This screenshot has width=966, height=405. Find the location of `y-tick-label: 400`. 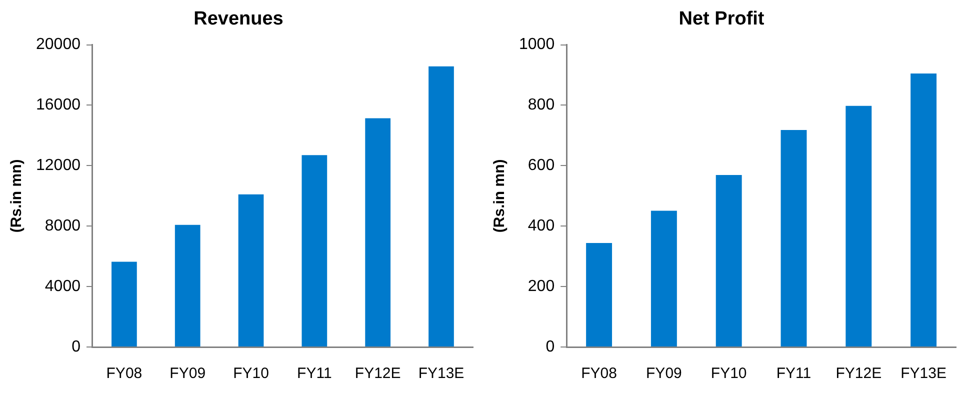

y-tick-label: 400 is located at coordinates (541, 226).